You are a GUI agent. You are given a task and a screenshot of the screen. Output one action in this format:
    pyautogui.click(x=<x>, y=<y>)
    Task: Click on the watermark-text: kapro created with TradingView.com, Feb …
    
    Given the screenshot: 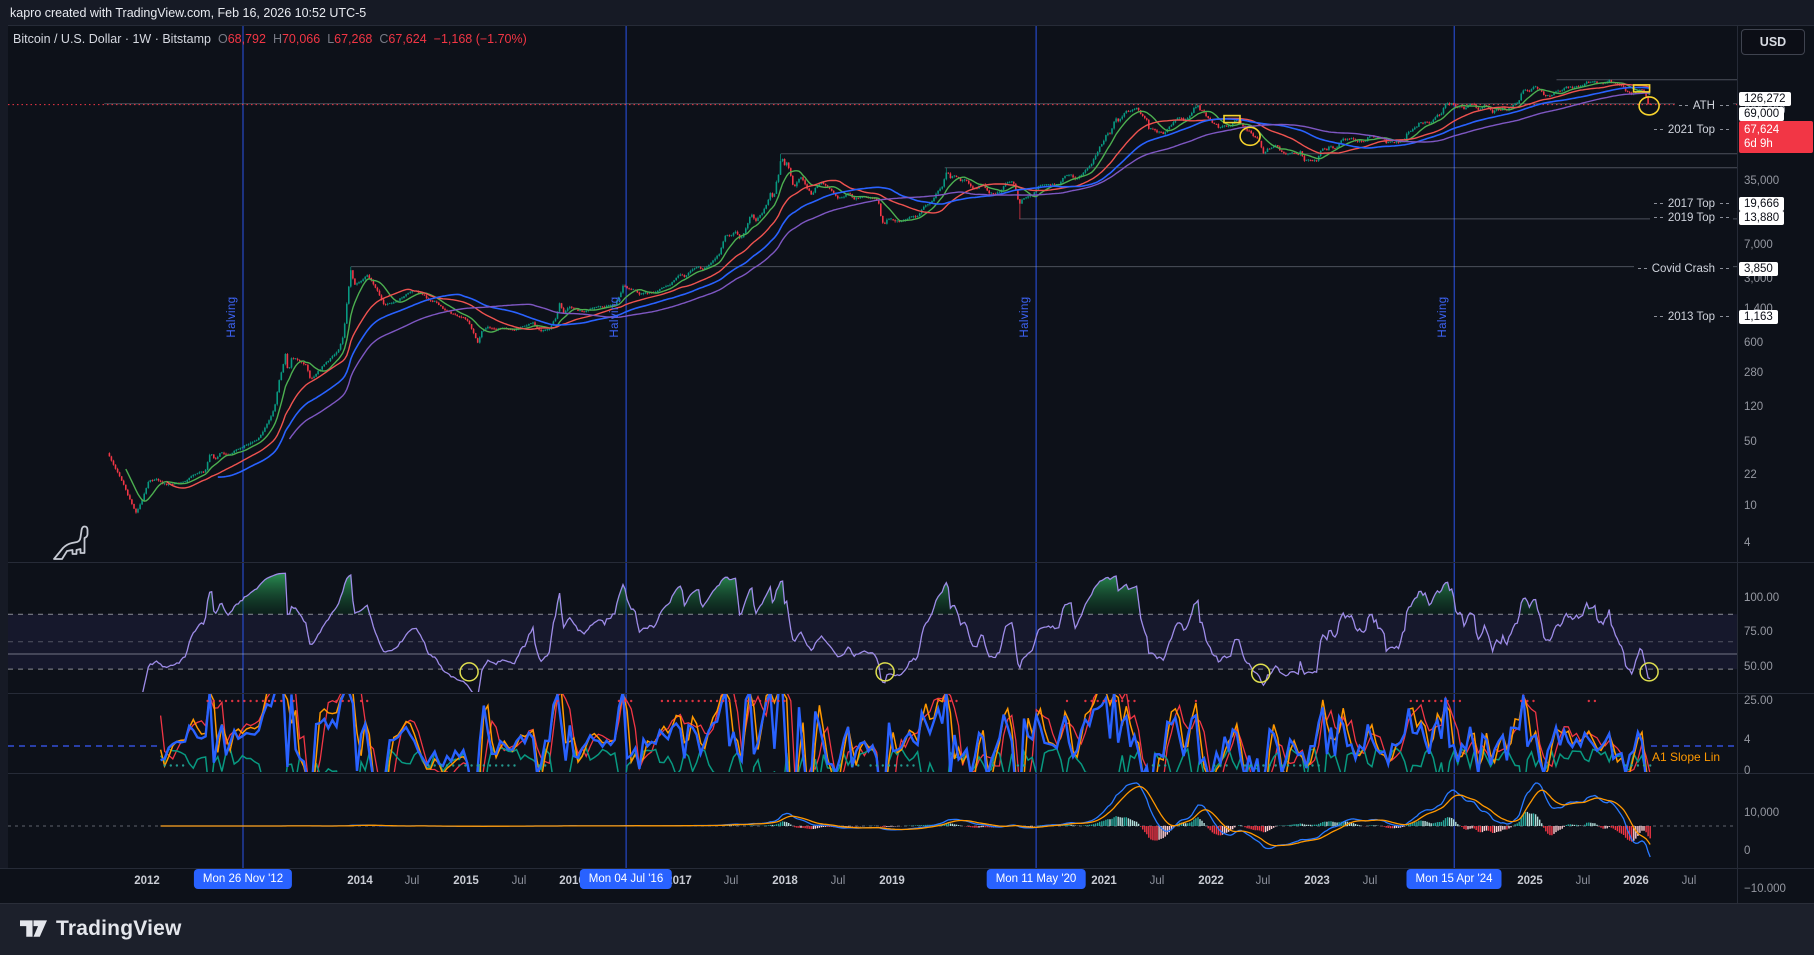 What is the action you would take?
    pyautogui.click(x=188, y=13)
    